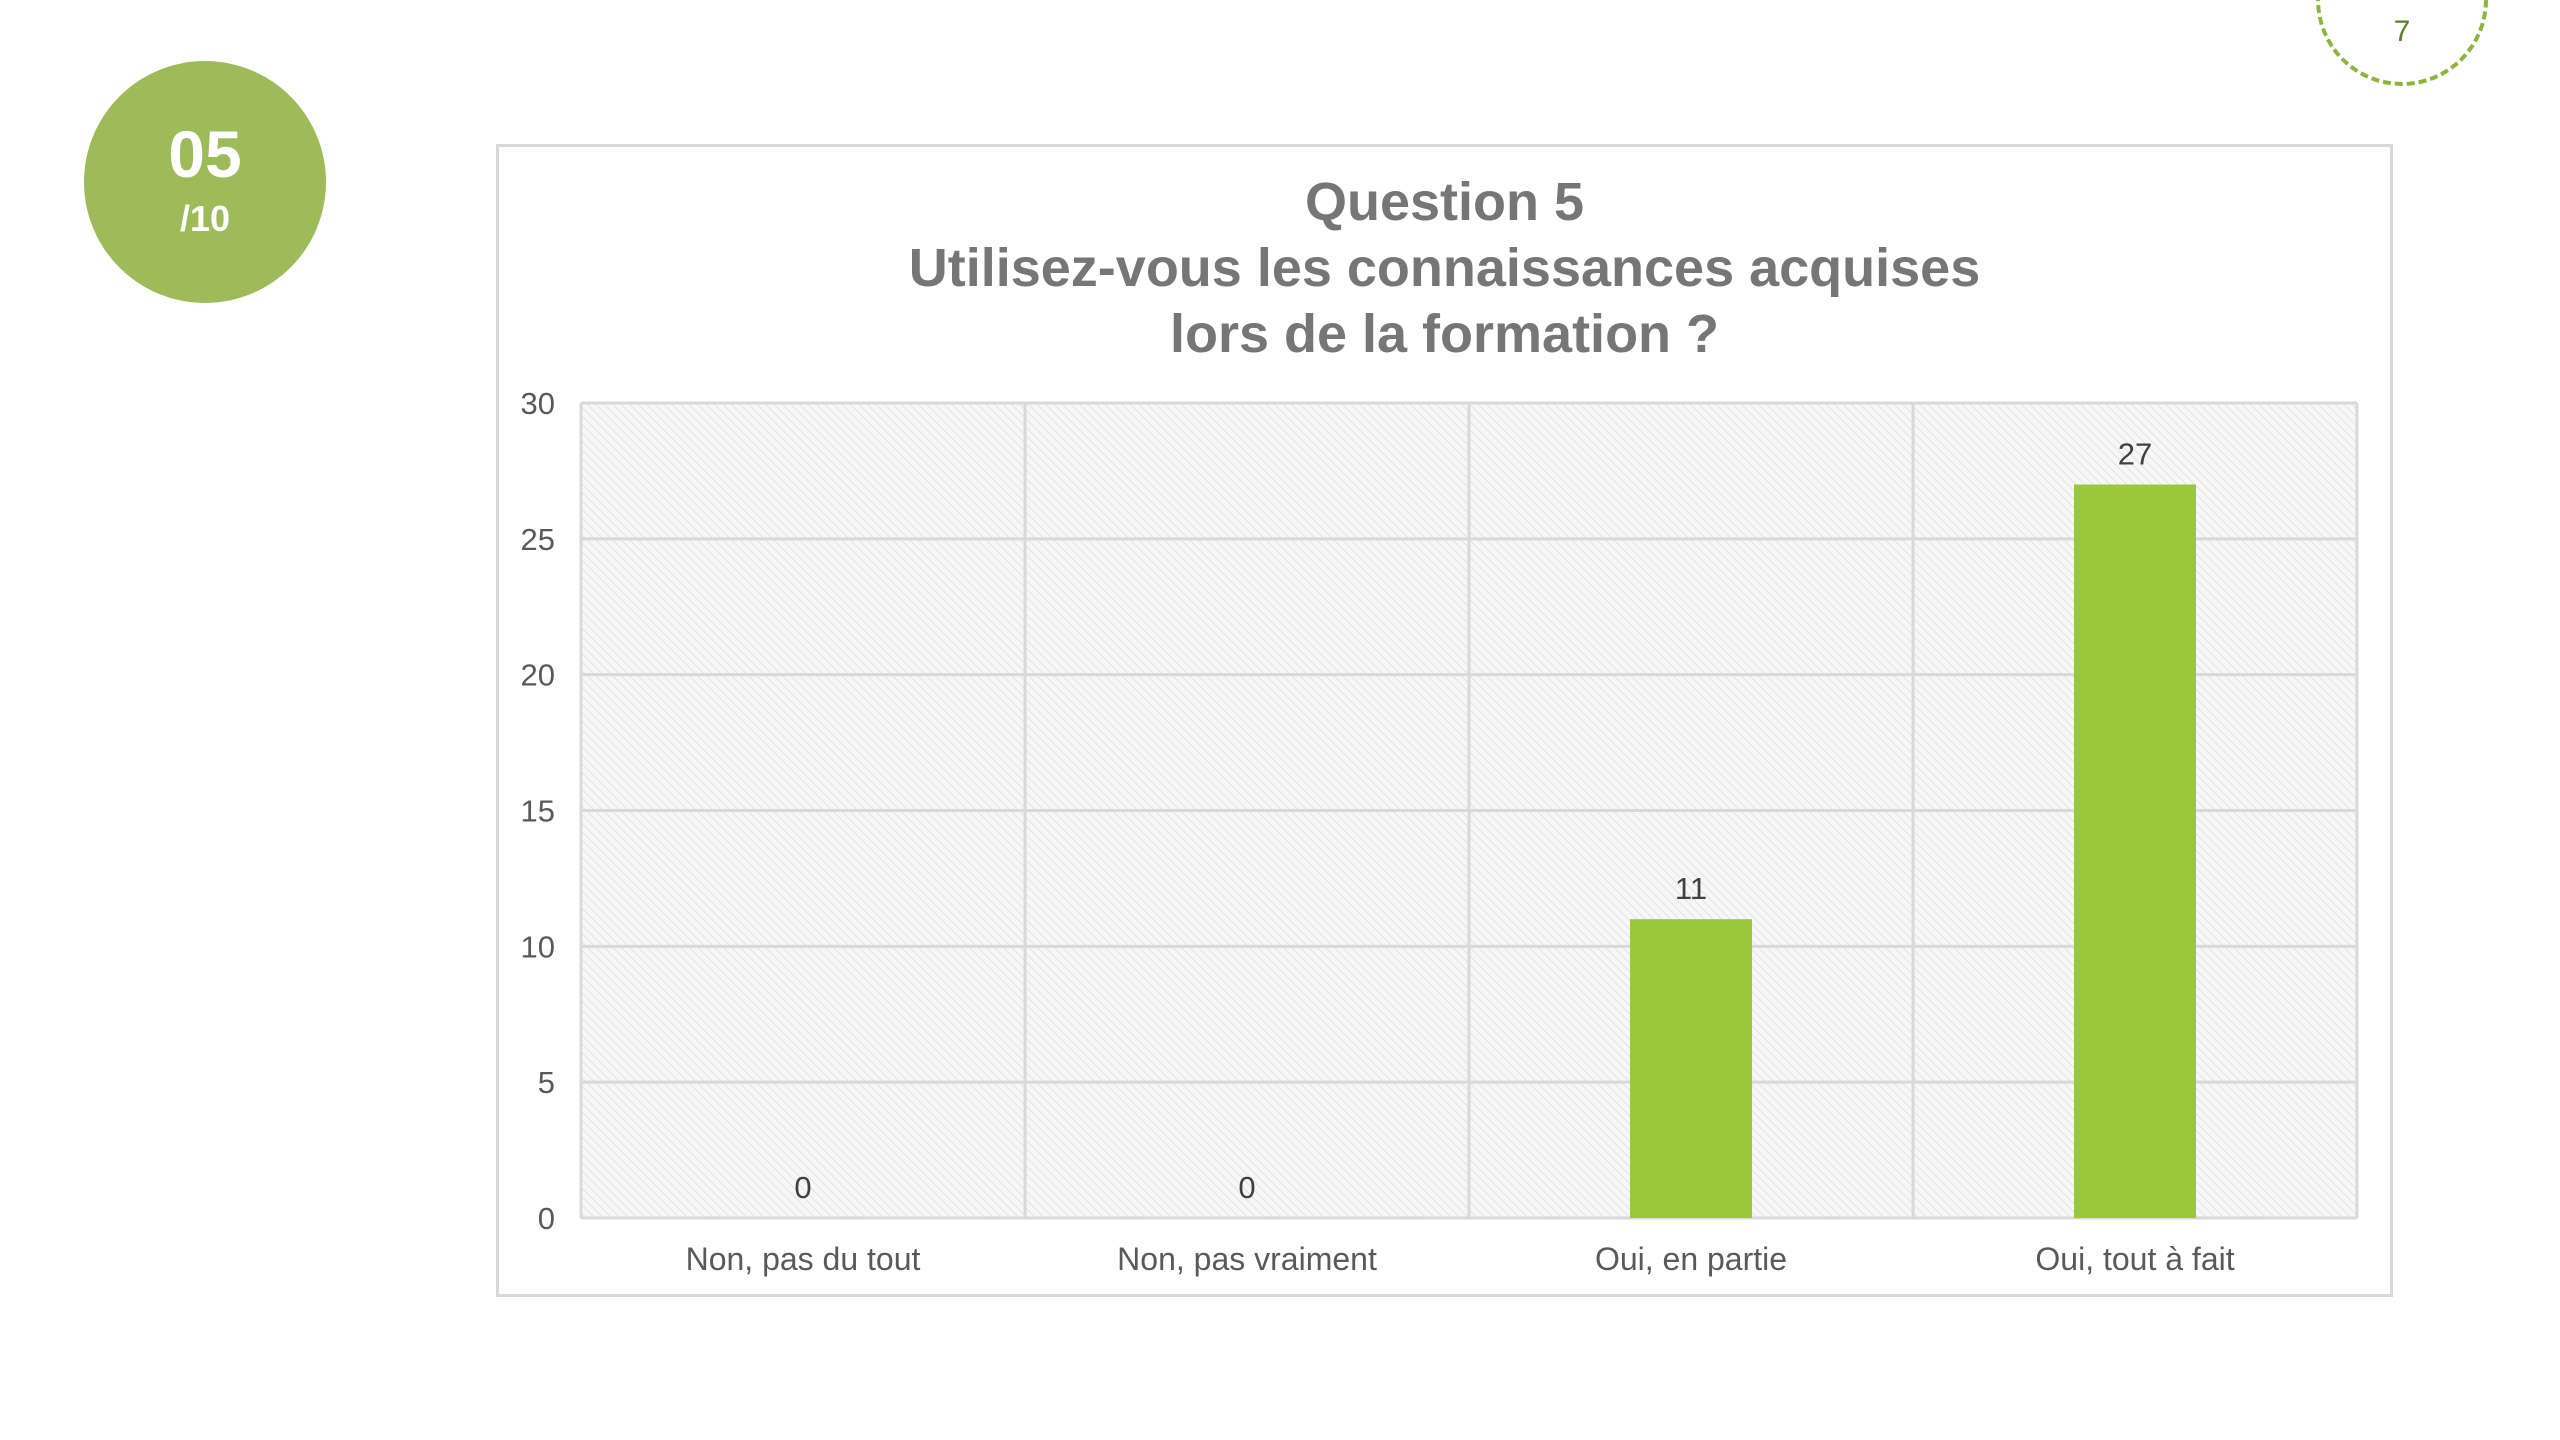  Describe the element at coordinates (538, 675) in the screenshot. I see `y-tick-label: 20` at that location.